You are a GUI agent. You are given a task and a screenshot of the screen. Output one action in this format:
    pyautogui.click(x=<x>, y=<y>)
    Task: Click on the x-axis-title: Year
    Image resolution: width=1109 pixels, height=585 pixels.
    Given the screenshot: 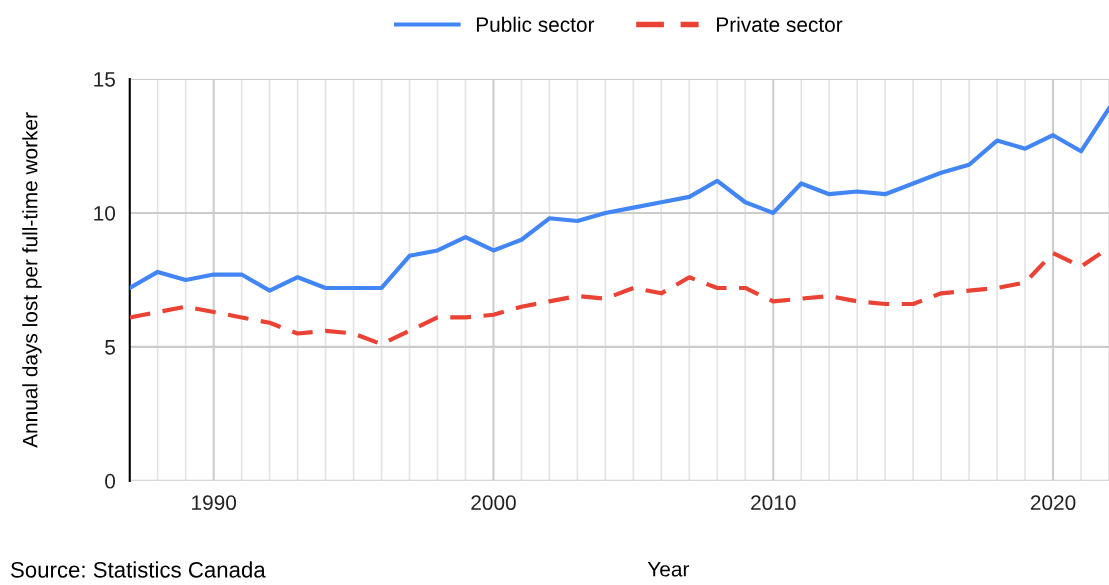 What is the action you would take?
    pyautogui.click(x=668, y=569)
    